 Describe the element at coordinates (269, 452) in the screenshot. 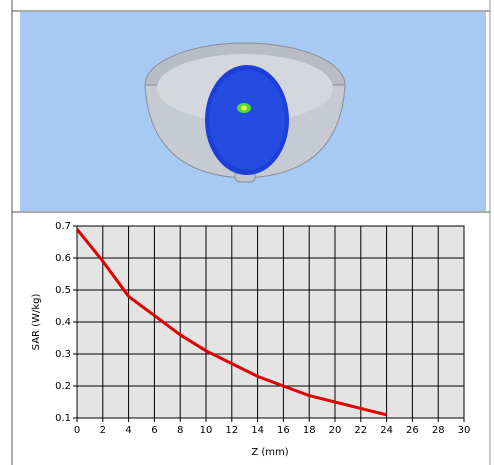

I see `x-axis-label: Z (mm)` at that location.